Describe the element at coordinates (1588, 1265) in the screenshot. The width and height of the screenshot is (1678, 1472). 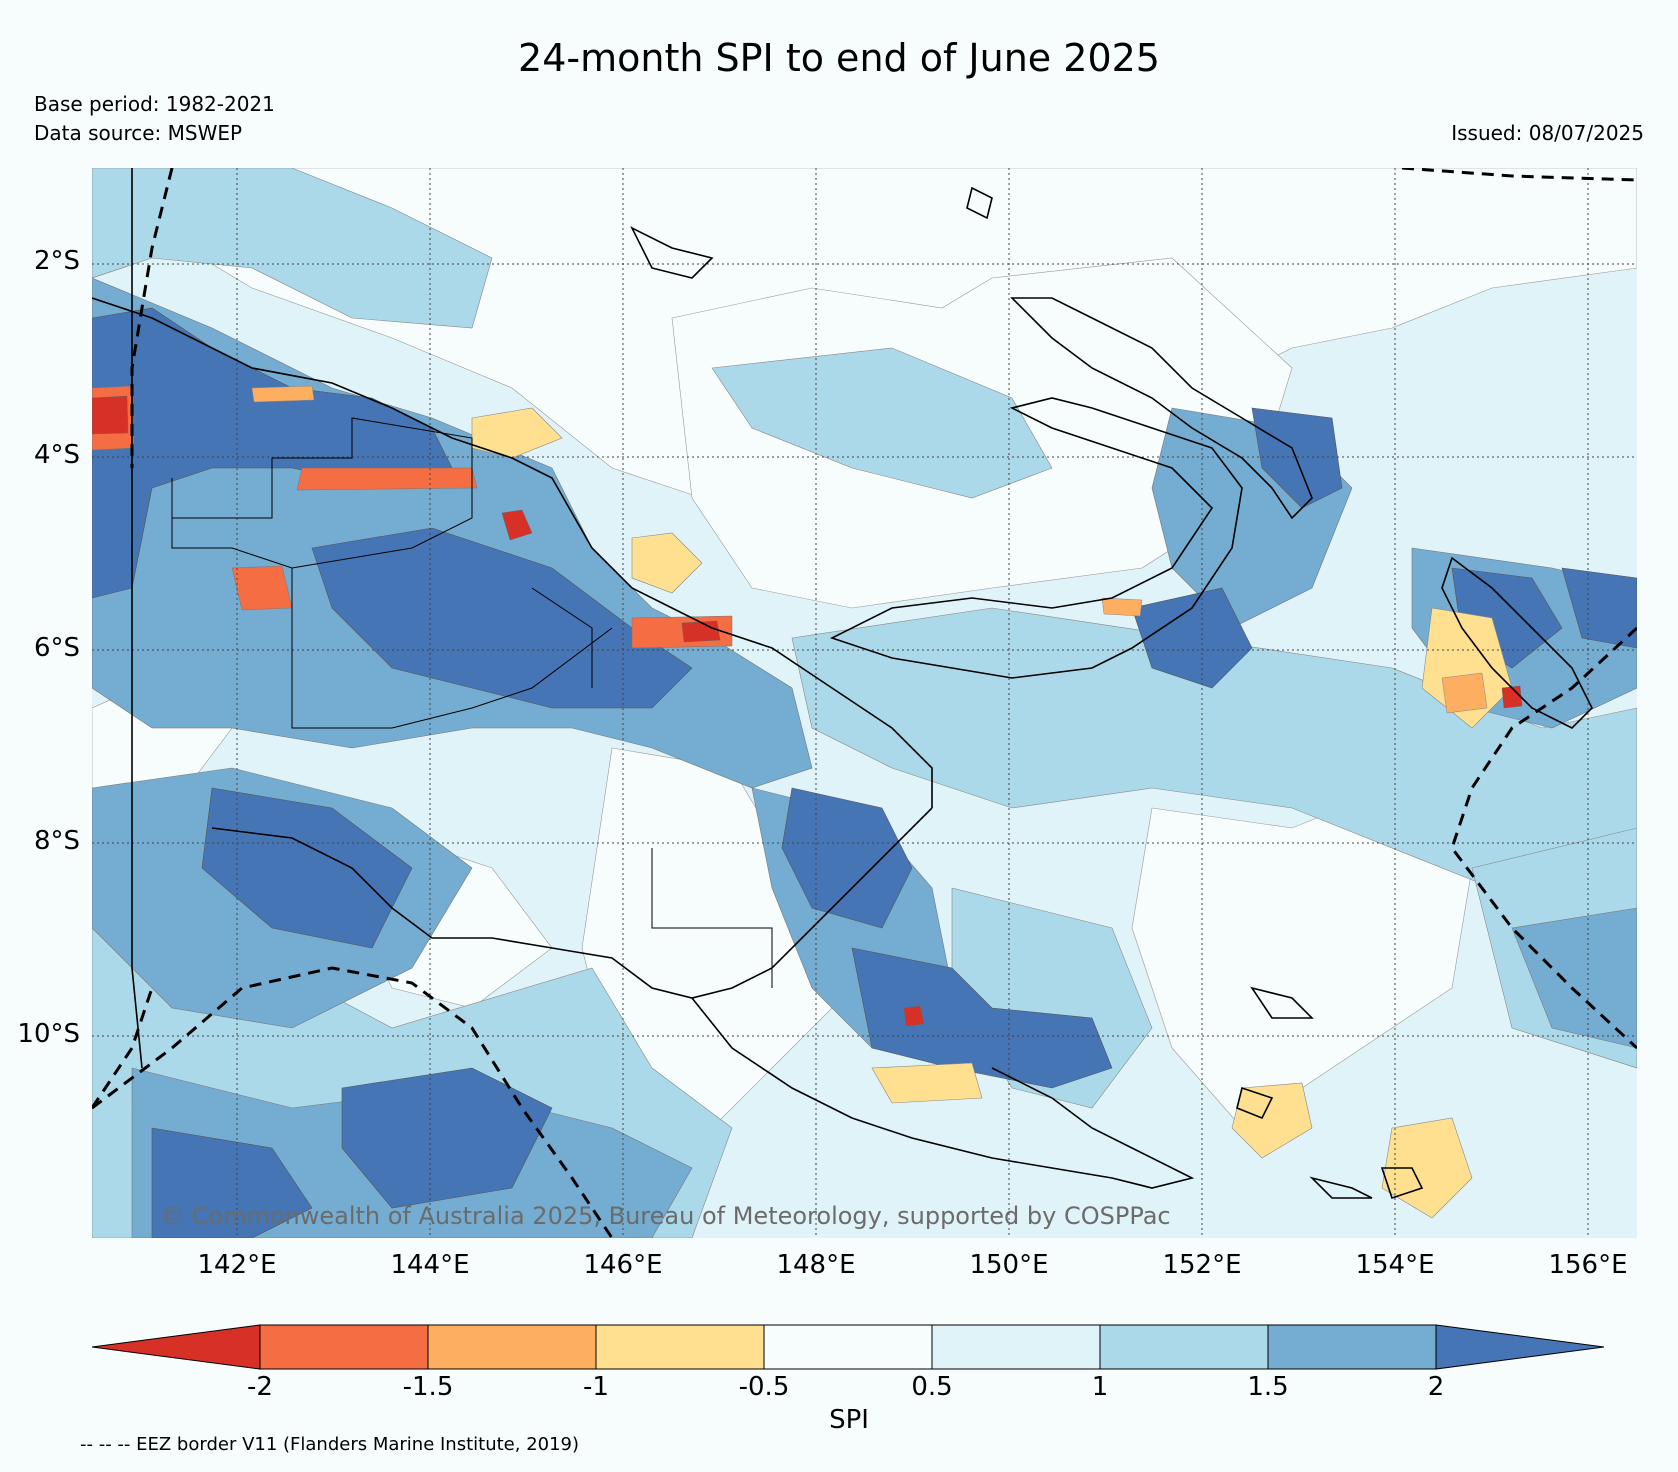
I see `lon-label-156e: 156°E` at that location.